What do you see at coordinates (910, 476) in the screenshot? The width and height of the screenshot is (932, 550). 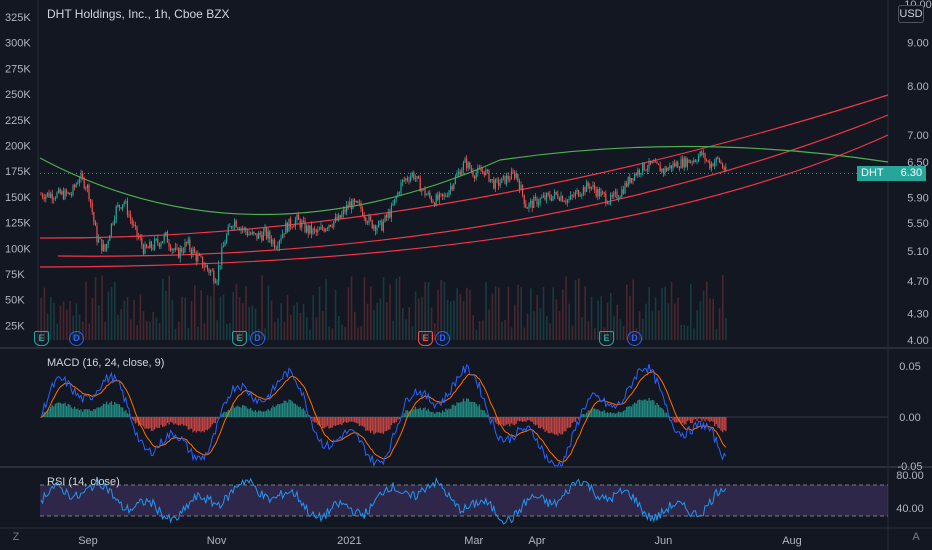 I see `rsi-tick-label: 80.00` at bounding box center [910, 476].